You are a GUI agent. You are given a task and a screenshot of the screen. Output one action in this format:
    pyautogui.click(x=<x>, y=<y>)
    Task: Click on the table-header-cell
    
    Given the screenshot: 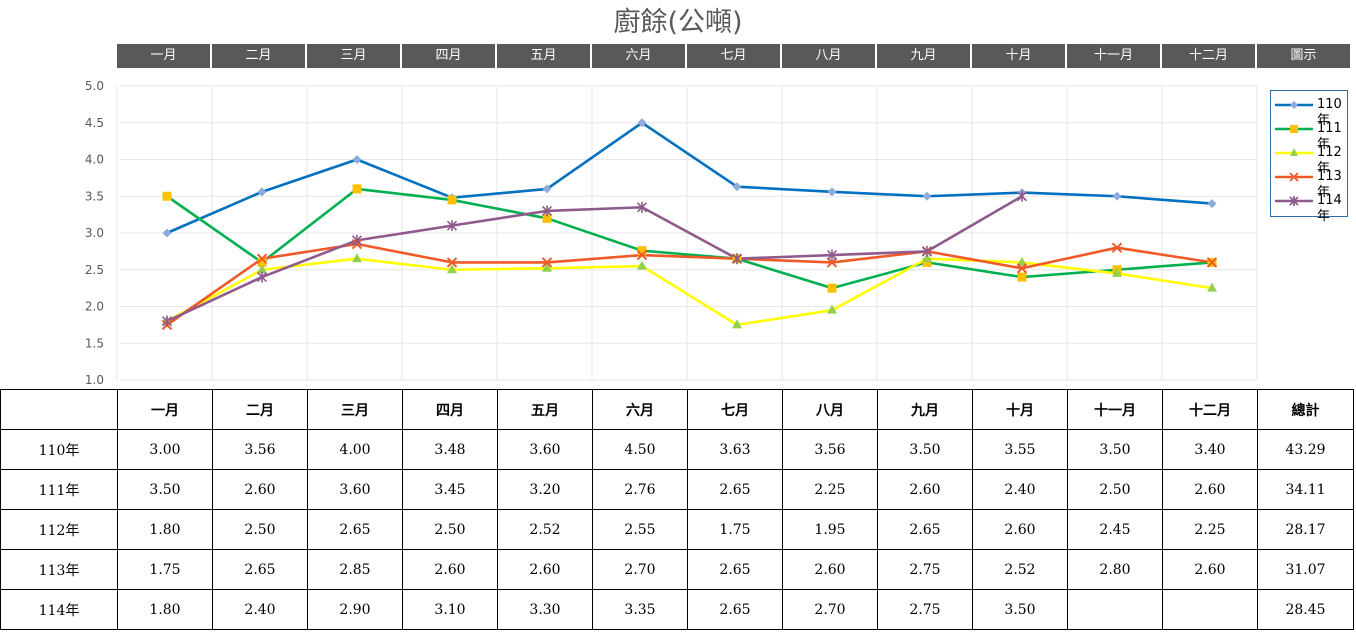 What is the action you would take?
    pyautogui.click(x=59, y=409)
    